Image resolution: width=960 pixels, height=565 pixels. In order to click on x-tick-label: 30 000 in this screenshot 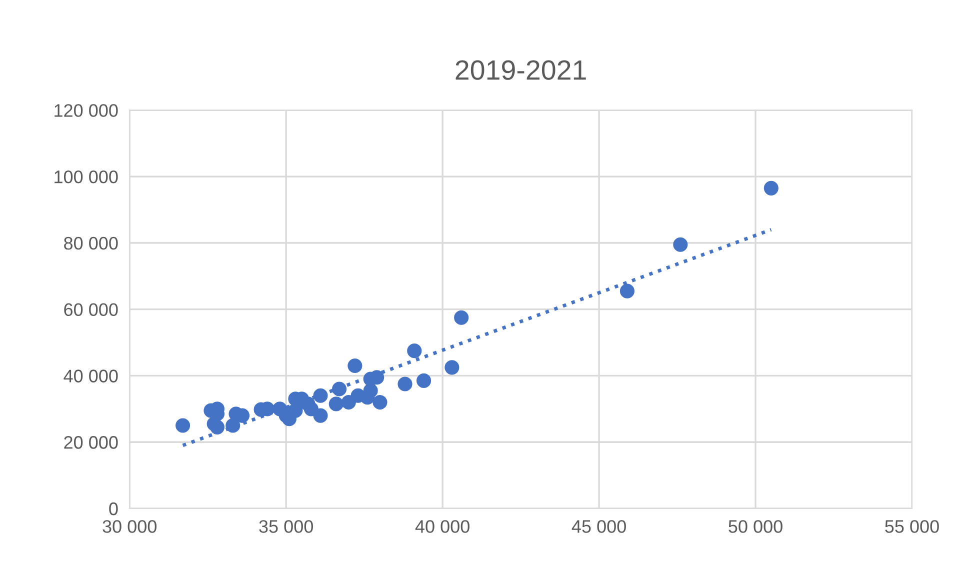, I will do `click(129, 526)`.